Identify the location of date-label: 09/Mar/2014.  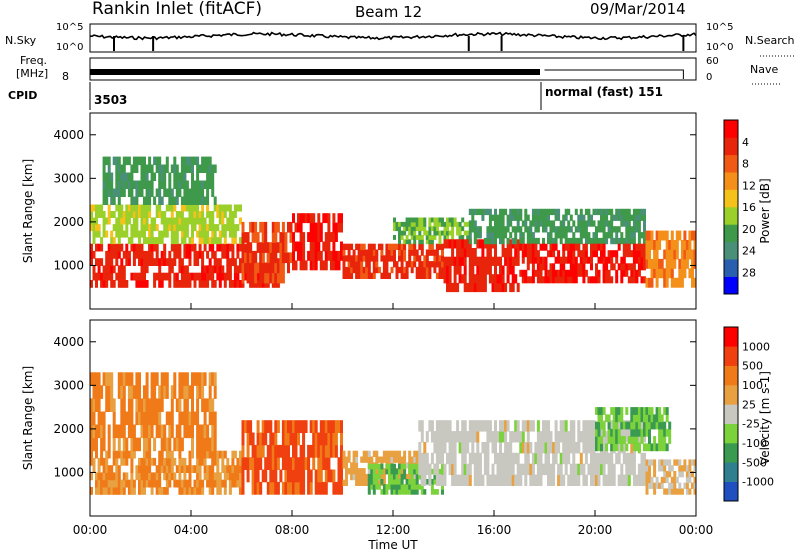
(638, 9).